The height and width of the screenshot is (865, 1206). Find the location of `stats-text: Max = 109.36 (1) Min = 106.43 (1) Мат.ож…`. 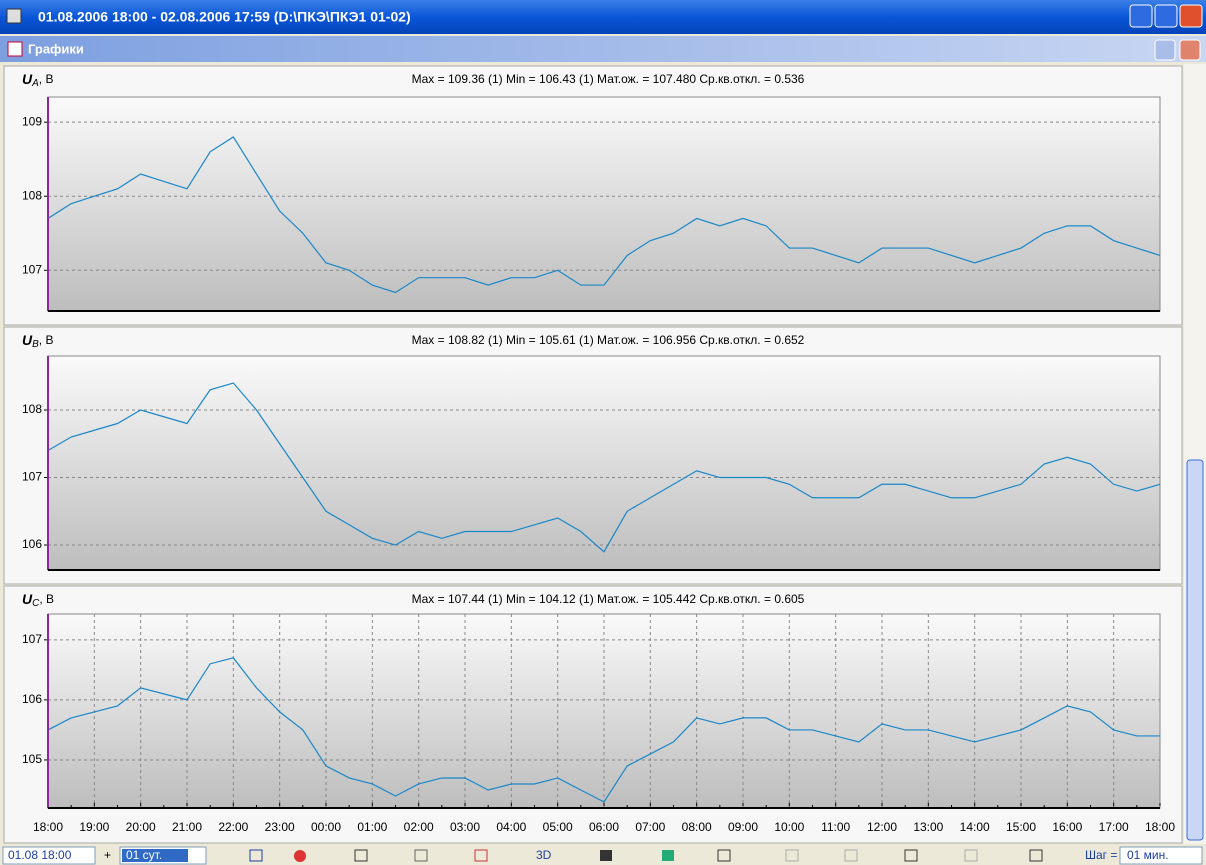

stats-text: Max = 109.36 (1) Min = 106.43 (1) Мат.ож… is located at coordinates (608, 79).